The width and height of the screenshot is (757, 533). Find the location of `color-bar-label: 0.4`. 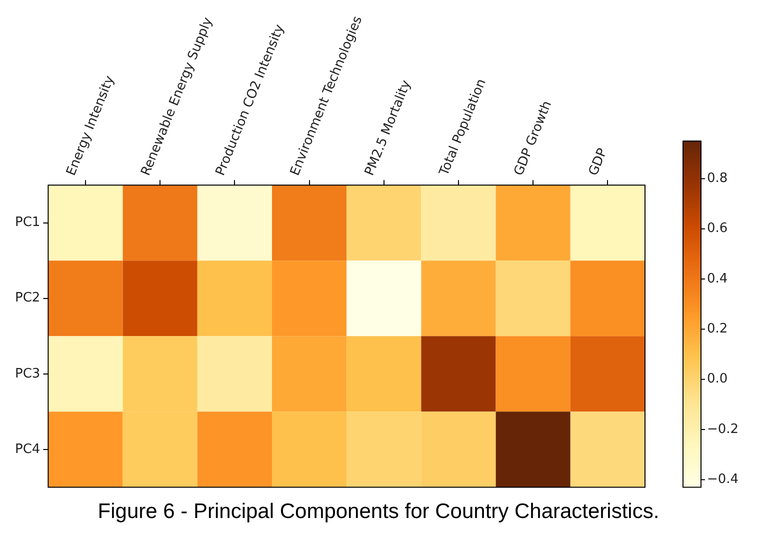

color-bar-label: 0.4 is located at coordinates (717, 278).